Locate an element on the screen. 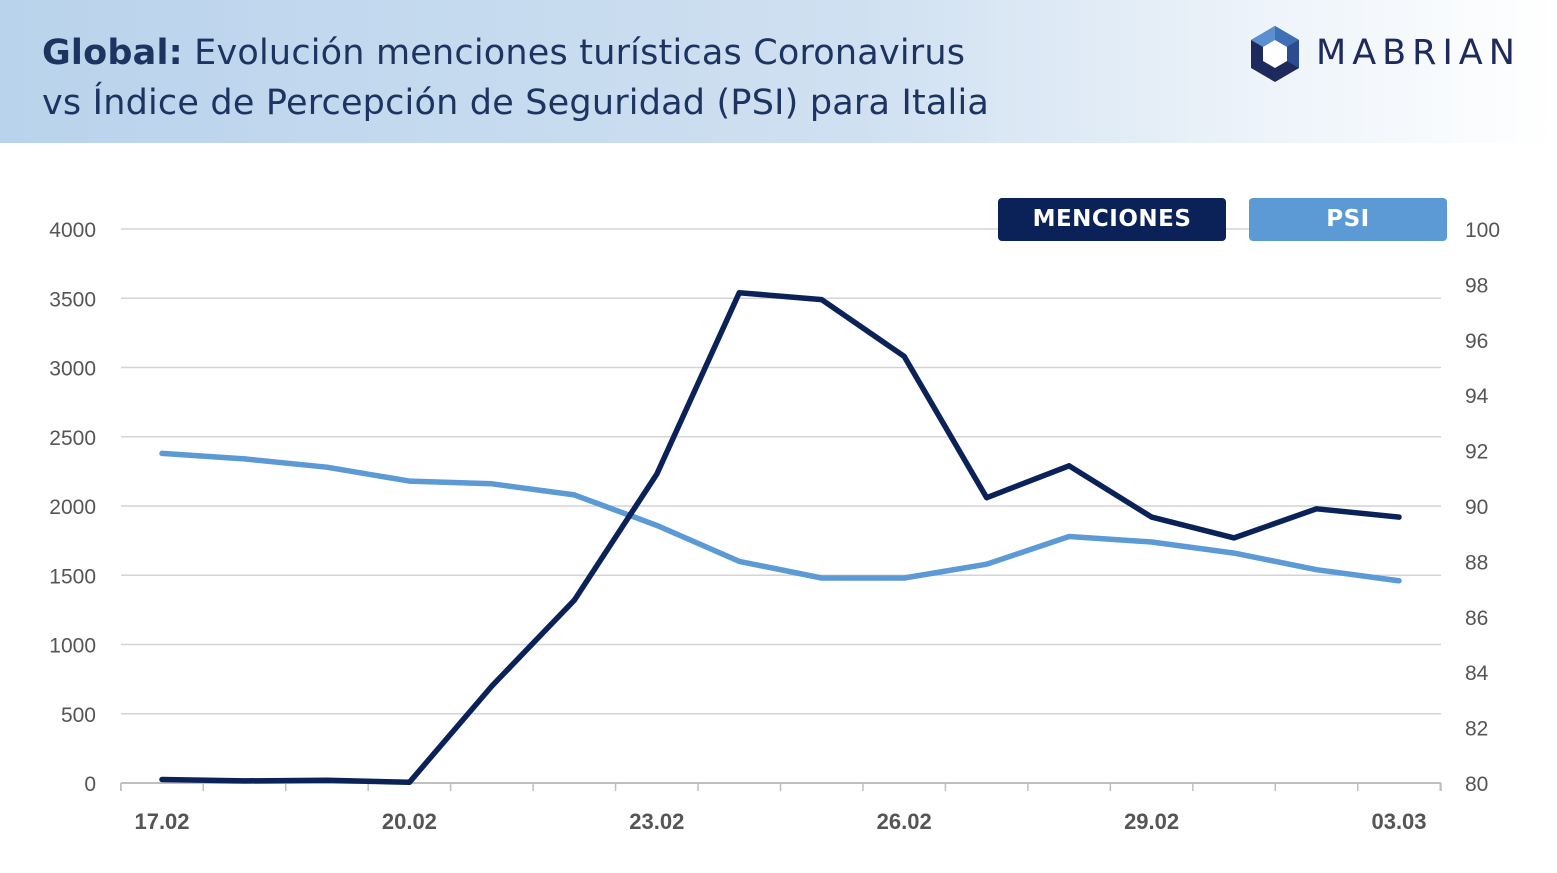 This screenshot has width=1557, height=873. x-tick-label: 03.03 is located at coordinates (1398, 821).